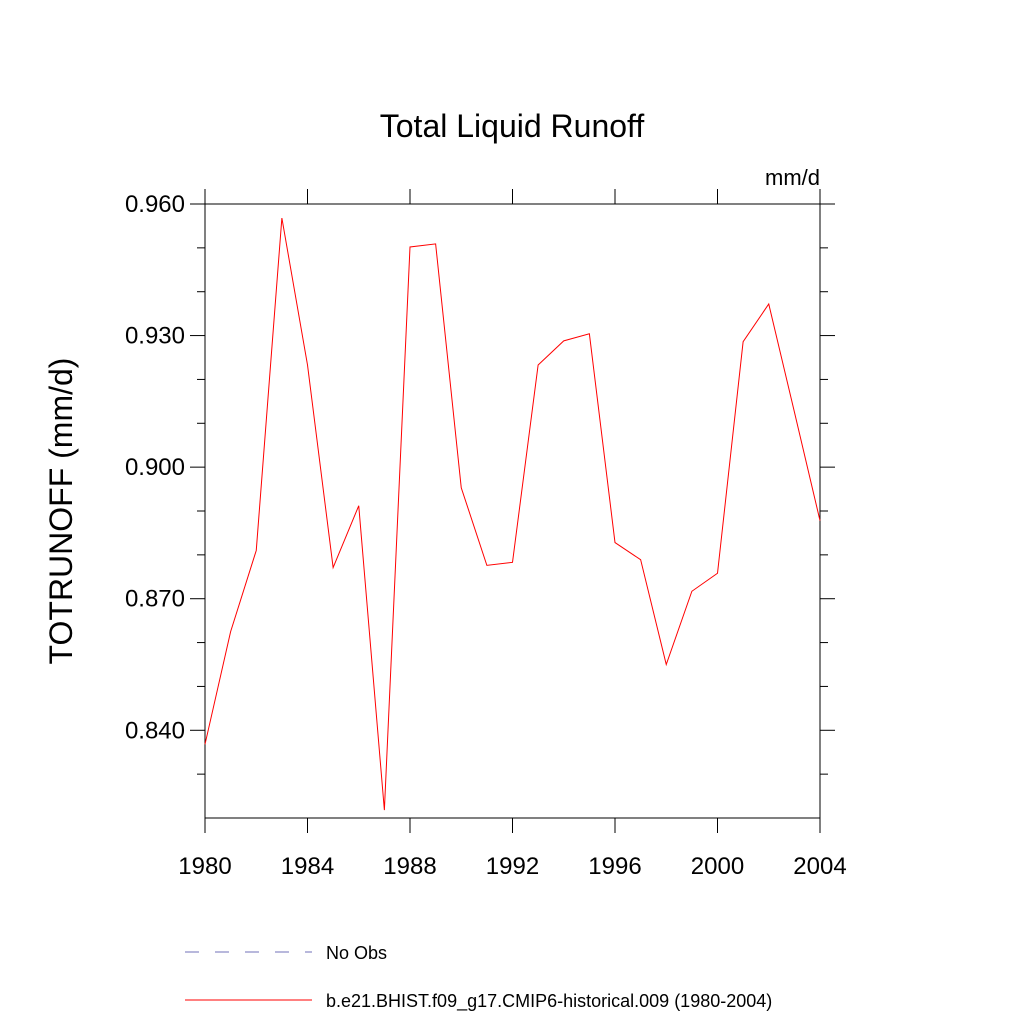 The image size is (1024, 1029). I want to click on y-axis-label: TOTRUNOFF (mm/d), so click(61, 511).